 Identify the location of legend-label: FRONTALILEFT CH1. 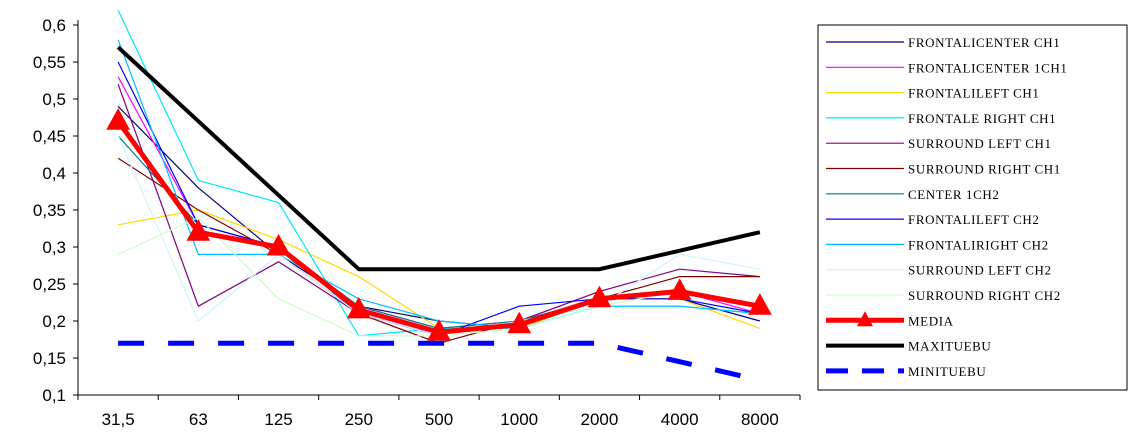
(973, 93).